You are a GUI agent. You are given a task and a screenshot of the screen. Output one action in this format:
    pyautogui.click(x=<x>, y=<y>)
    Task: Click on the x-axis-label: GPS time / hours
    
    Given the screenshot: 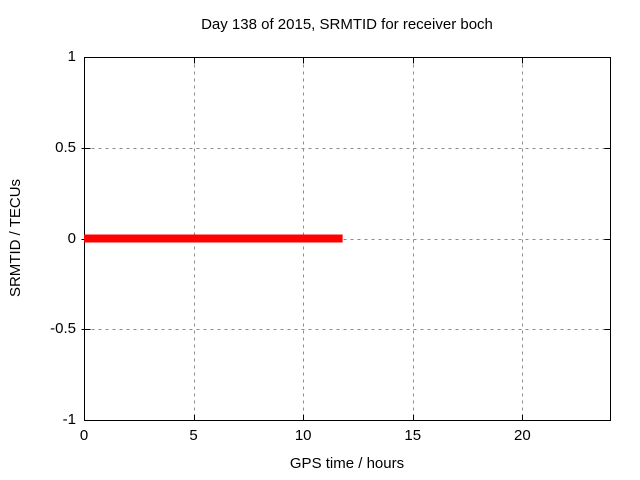 What is the action you would take?
    pyautogui.click(x=347, y=463)
    